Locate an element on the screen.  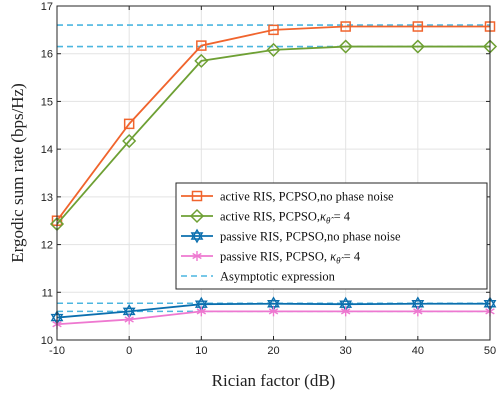
legend-entry: passive RIS, PCPSO,no phase noise is located at coordinates (291, 236).